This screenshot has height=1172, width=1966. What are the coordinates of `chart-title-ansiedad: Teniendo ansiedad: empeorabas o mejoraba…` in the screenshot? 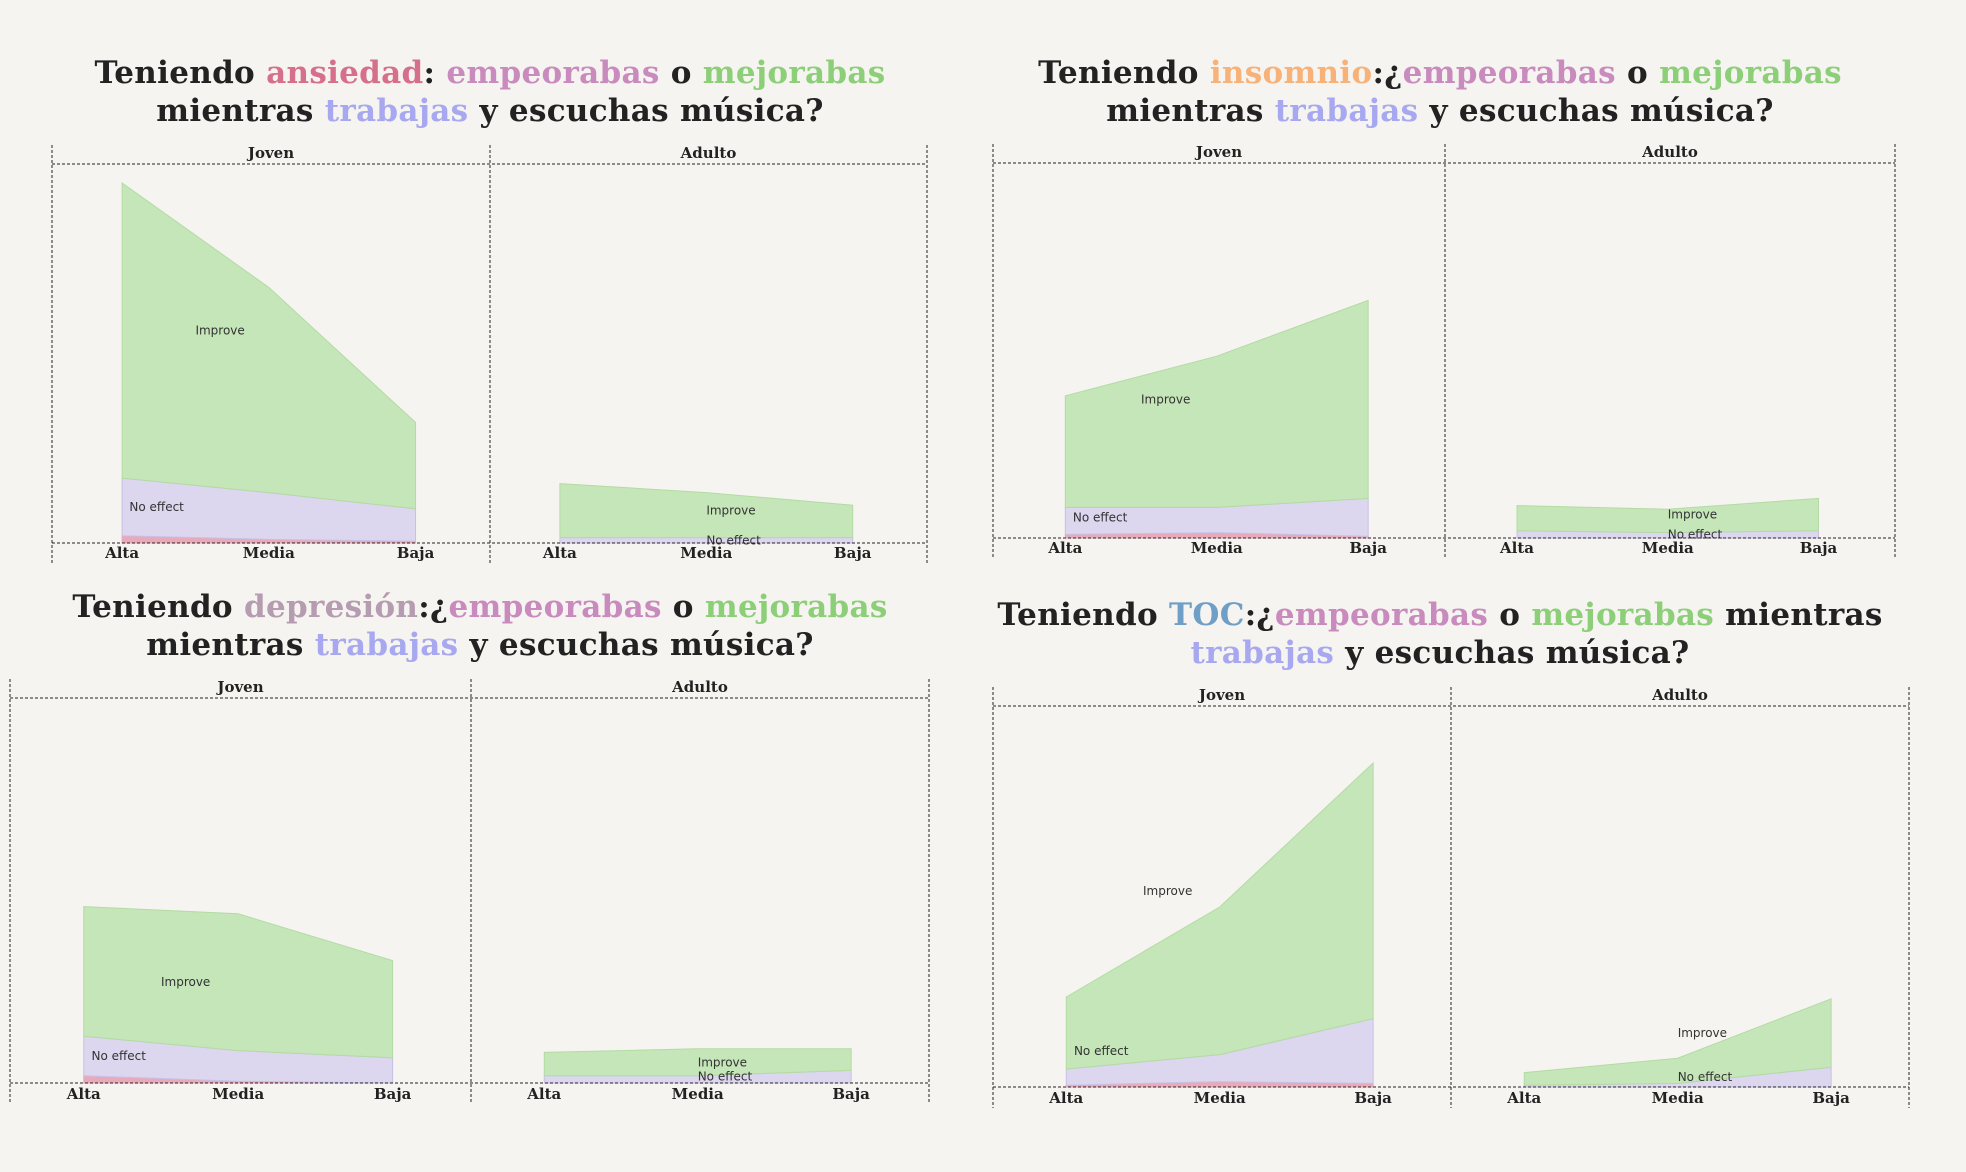 It's located at (490, 92).